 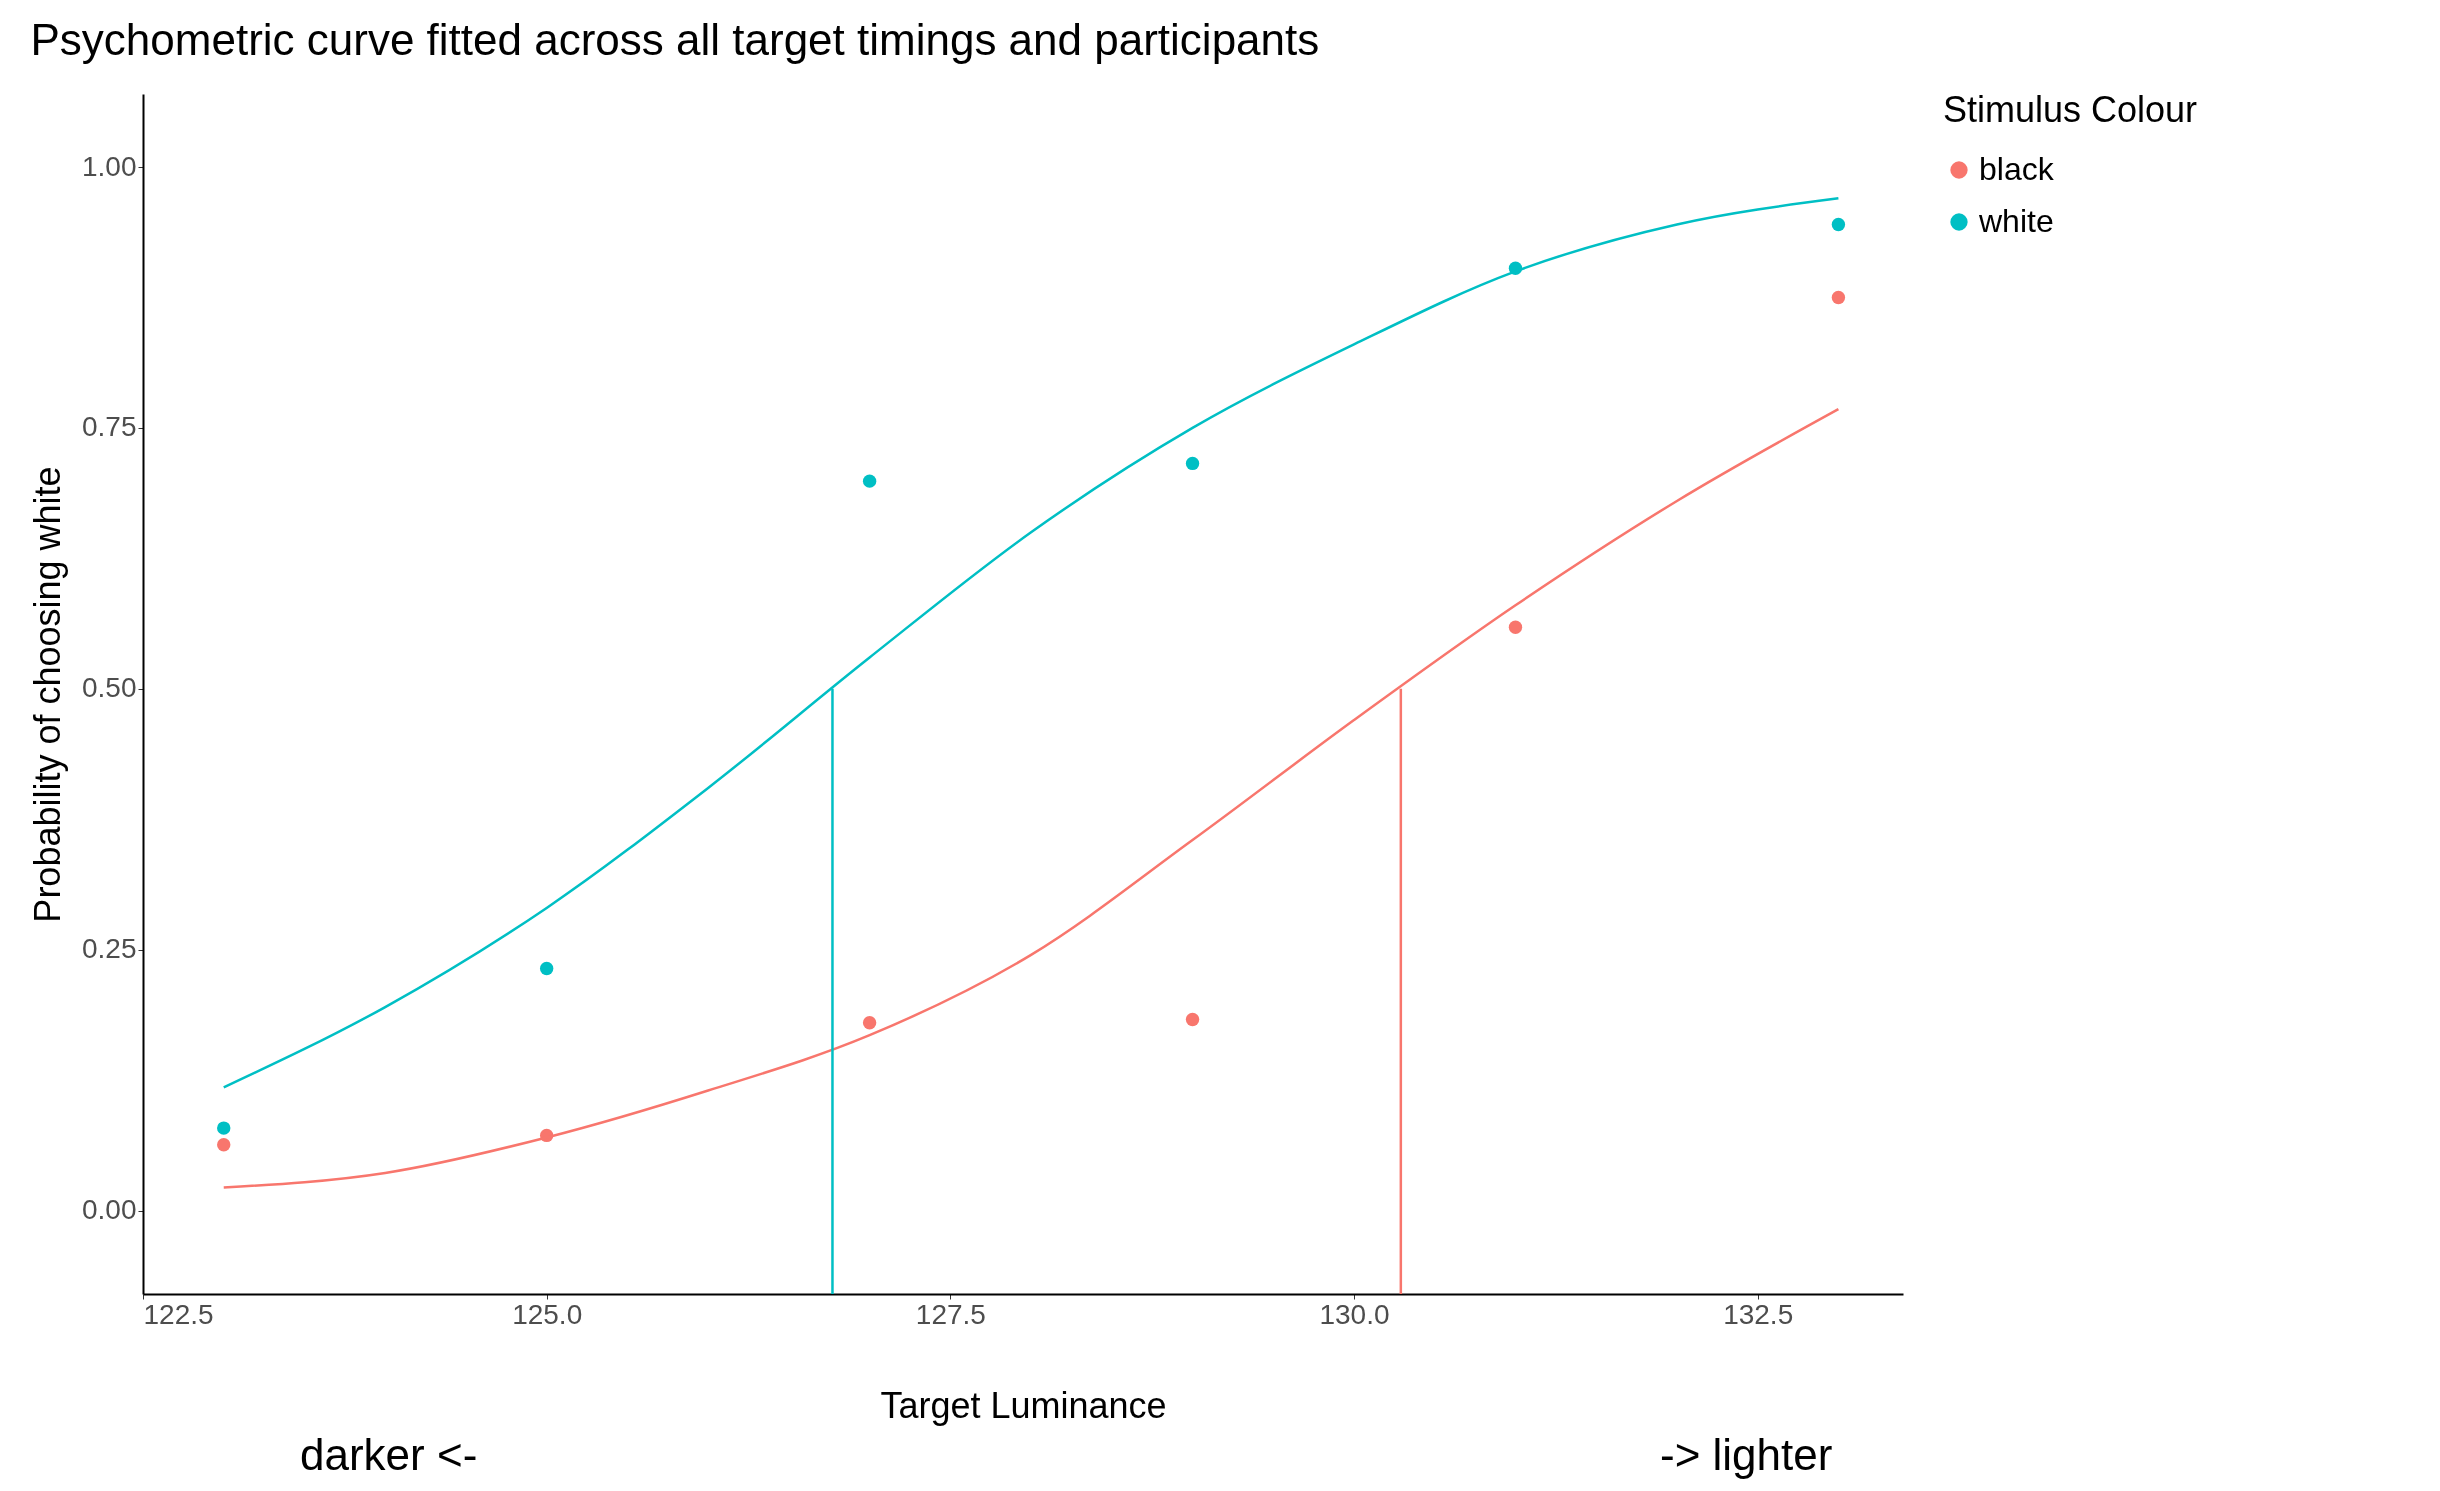 I want to click on x-tick-label: 122.5, so click(x=178, y=1314).